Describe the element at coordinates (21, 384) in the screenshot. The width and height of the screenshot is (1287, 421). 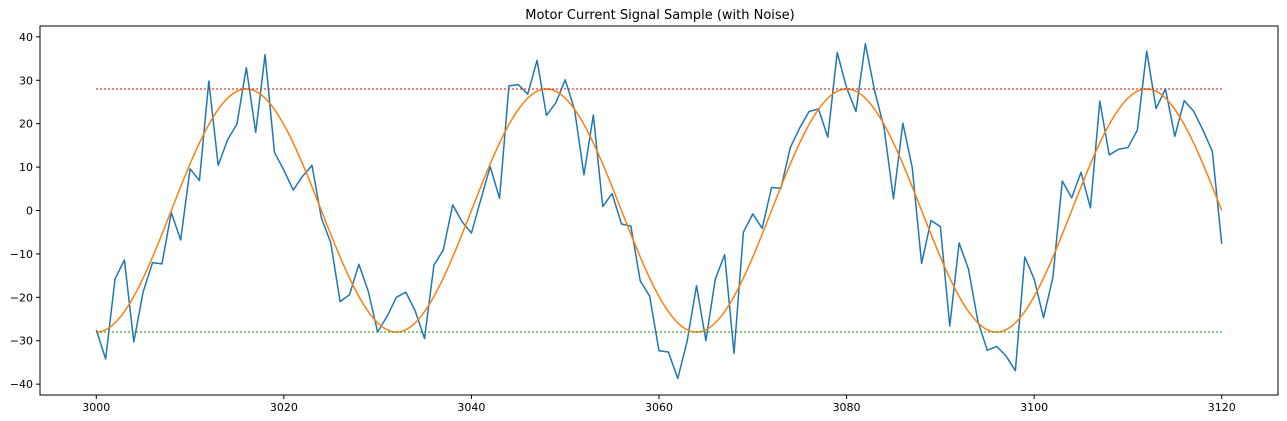
I see `y-tick-label: −40` at that location.